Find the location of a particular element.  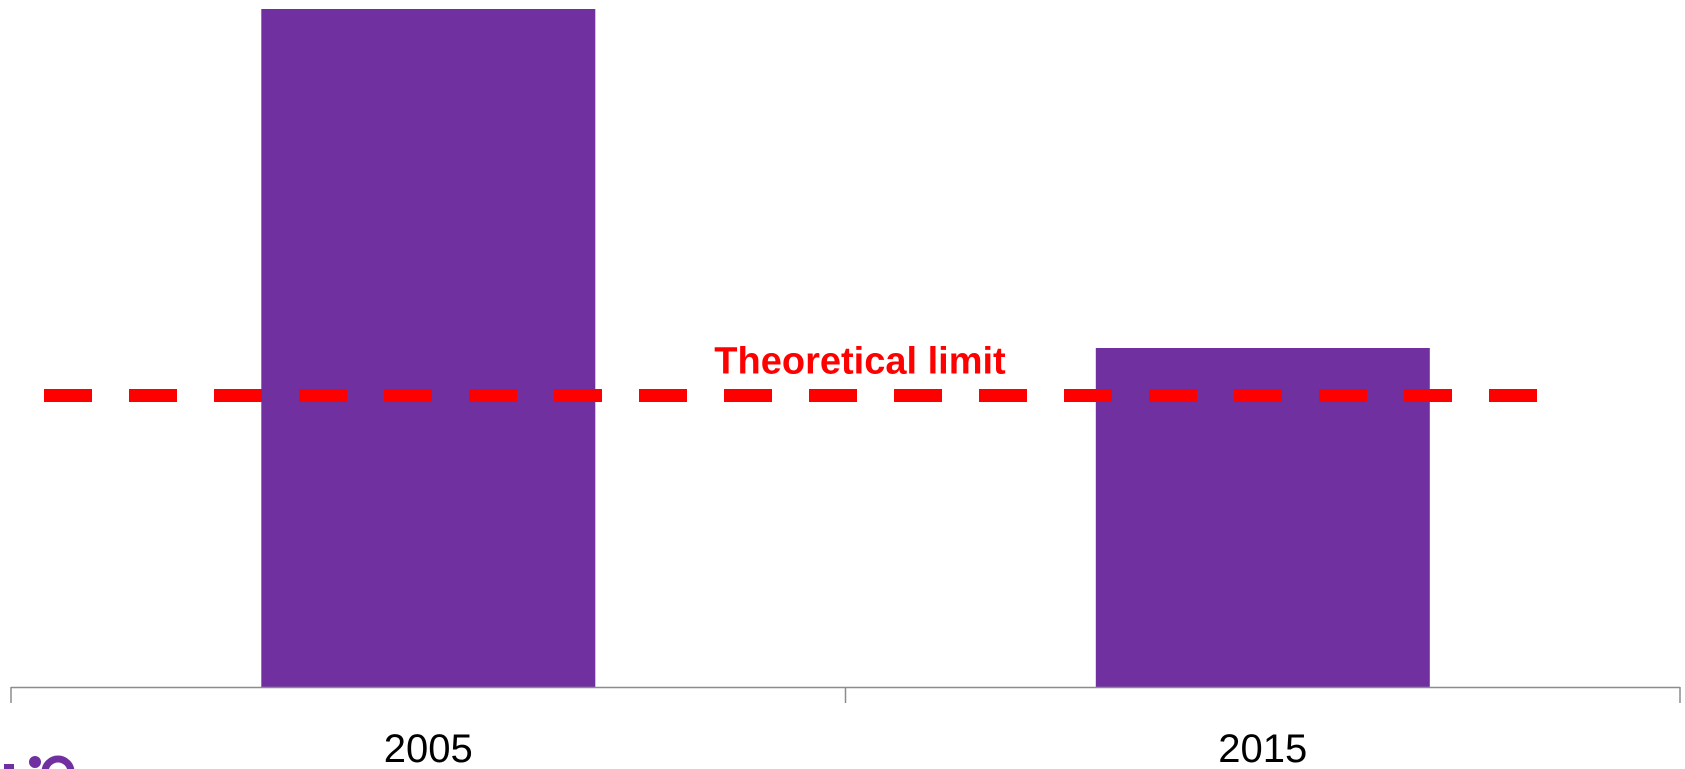

x-tick-label-2015: 2015 is located at coordinates (1262, 748).